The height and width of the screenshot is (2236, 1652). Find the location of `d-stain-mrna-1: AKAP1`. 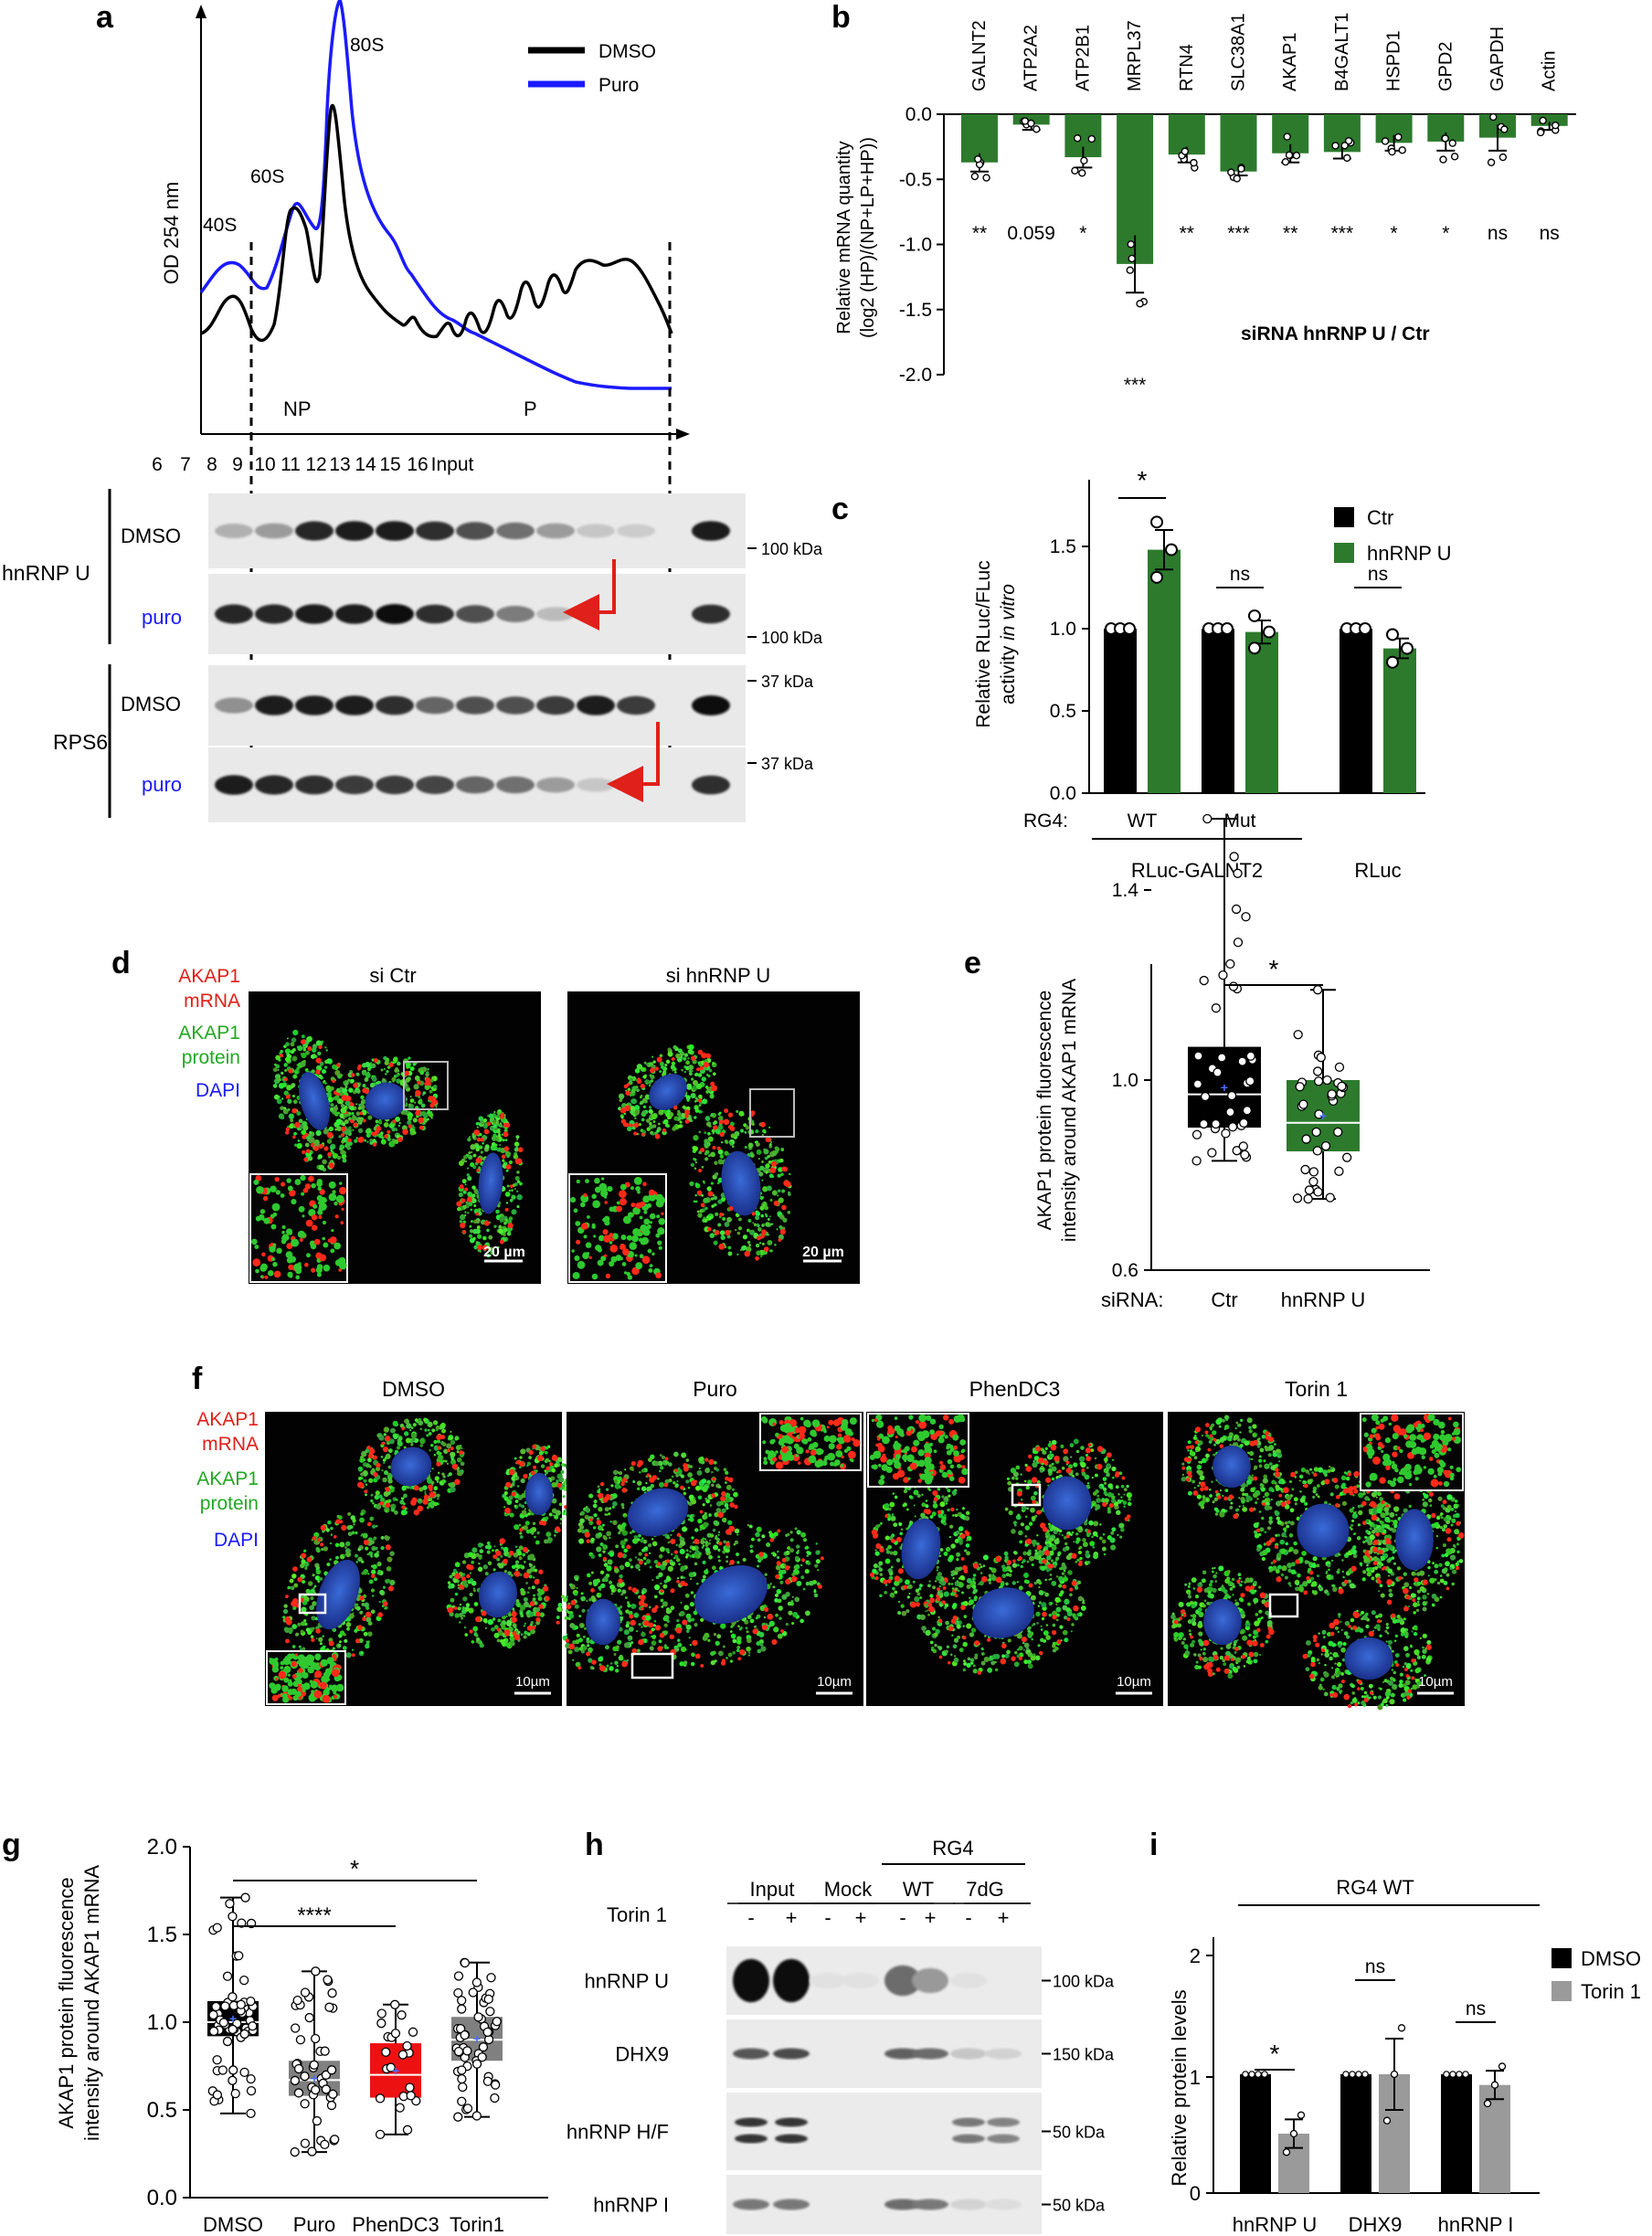

d-stain-mrna-1: AKAP1 is located at coordinates (209, 976).